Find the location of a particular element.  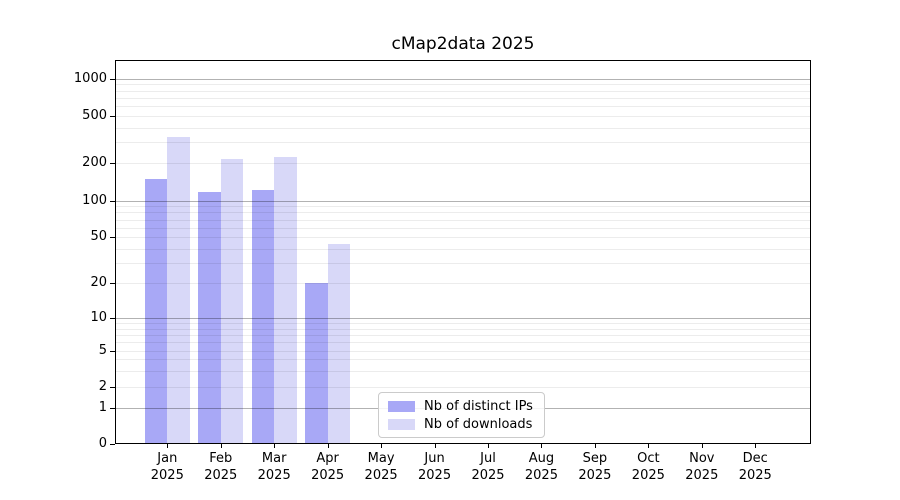

y-tick-label: 500 is located at coordinates (94, 115).